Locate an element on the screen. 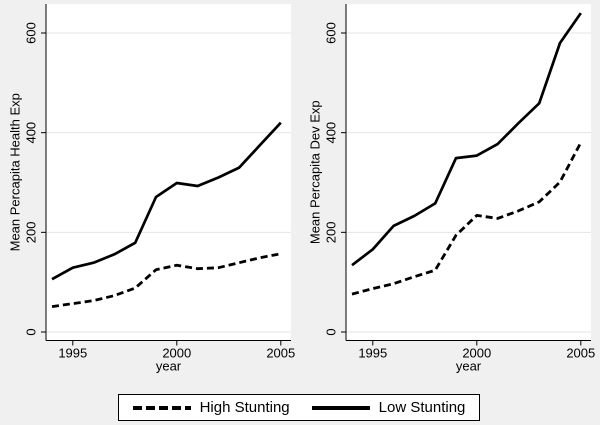  series-line-low-stunting is located at coordinates (166, 201).